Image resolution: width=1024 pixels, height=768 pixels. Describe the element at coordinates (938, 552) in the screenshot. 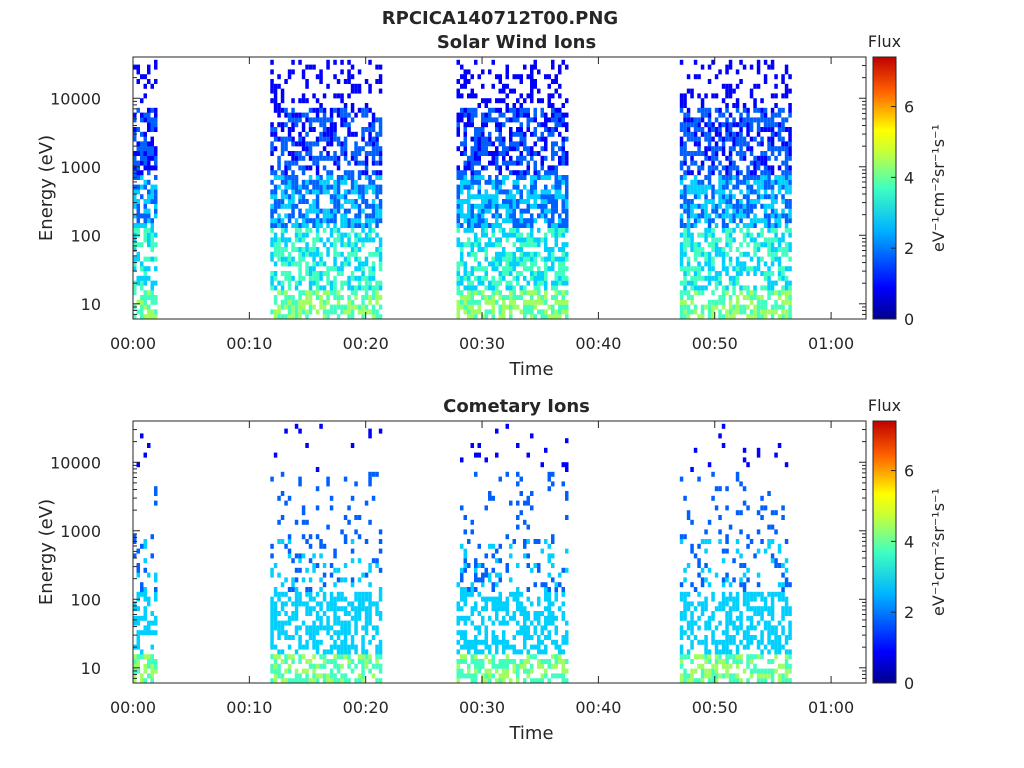

I see `colorbar-unit-label: eV⁻¹cm⁻²sr⁻¹s⁻¹` at that location.